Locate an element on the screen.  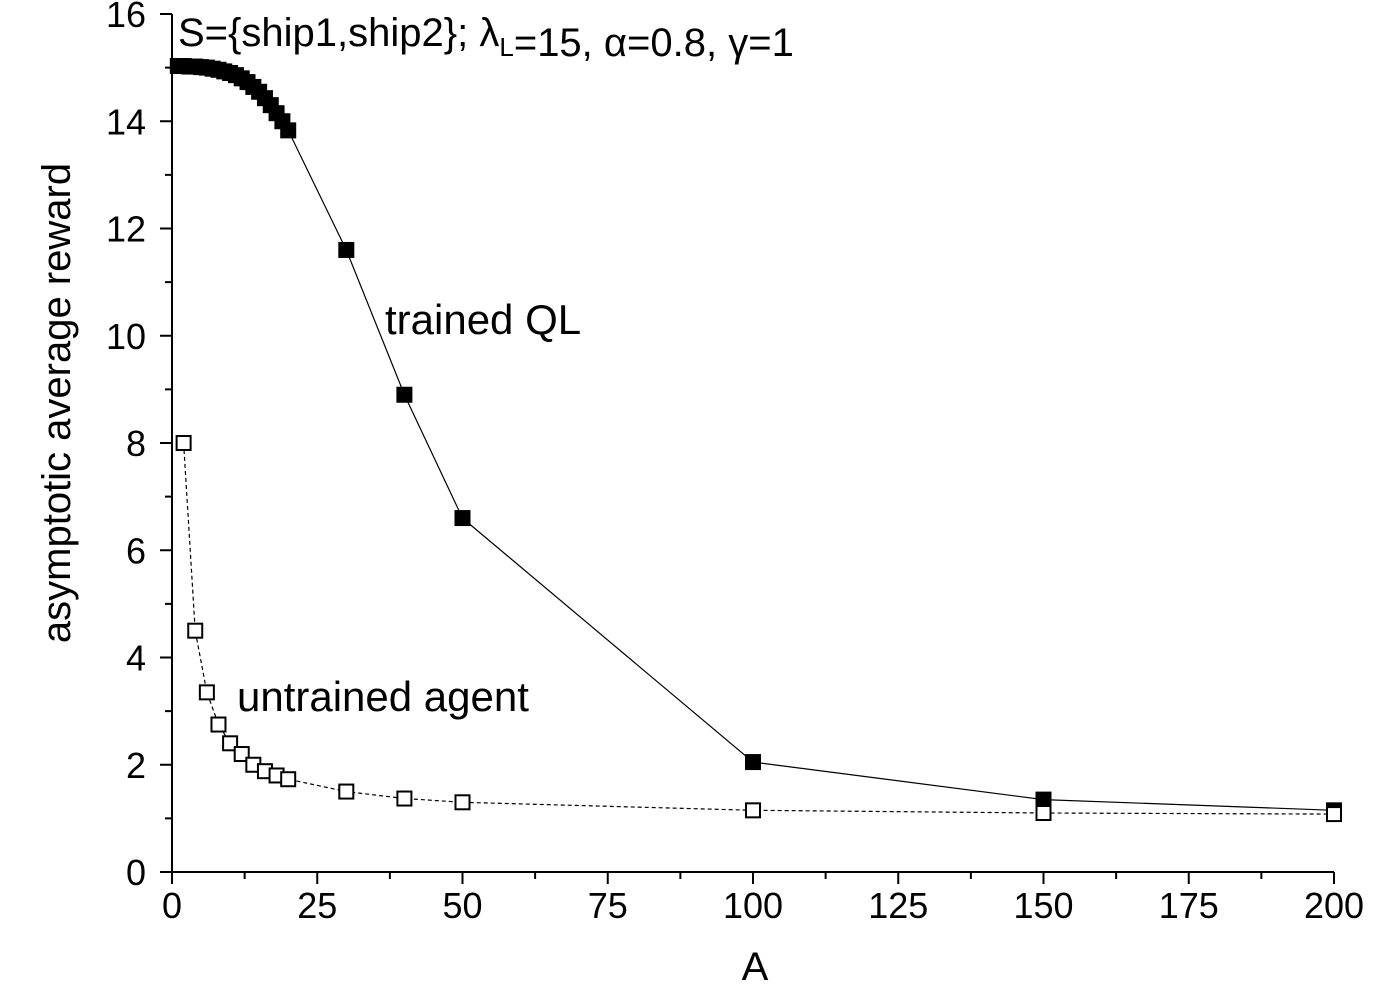
title-part: λ is located at coordinates (489, 33).